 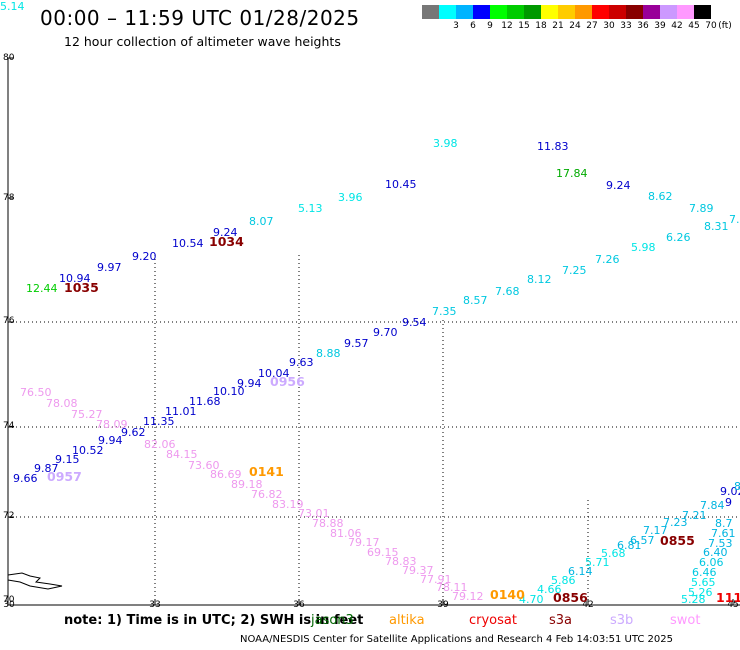 I want to click on wave-height-label: 8.57, so click(x=475, y=300).